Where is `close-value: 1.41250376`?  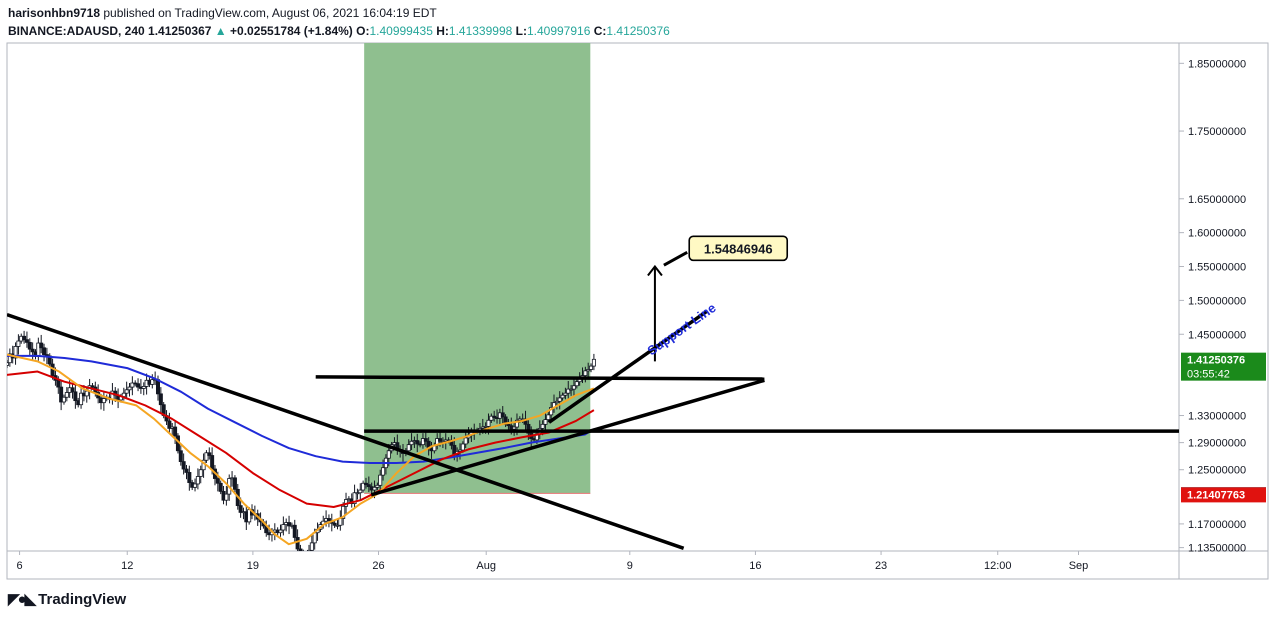 close-value: 1.41250376 is located at coordinates (638, 31).